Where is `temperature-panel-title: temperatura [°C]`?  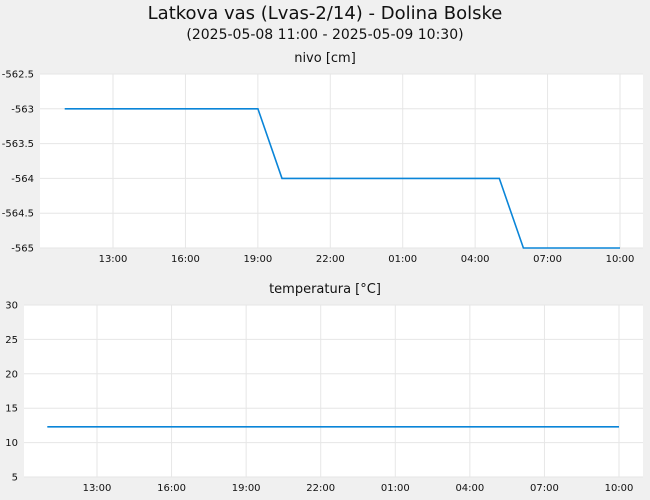
temperature-panel-title: temperatura [°C] is located at coordinates (325, 289).